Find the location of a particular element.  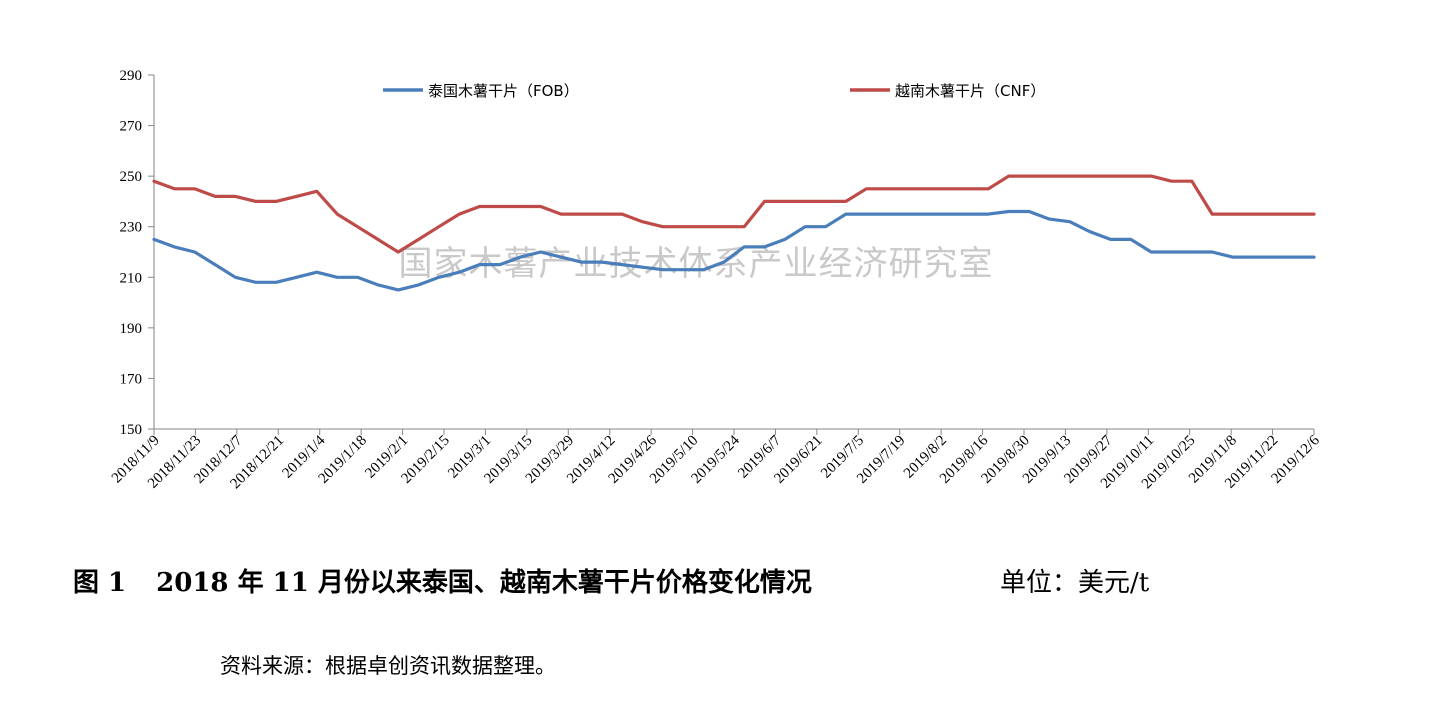

y-tick-label: 190 is located at coordinates (131, 329).